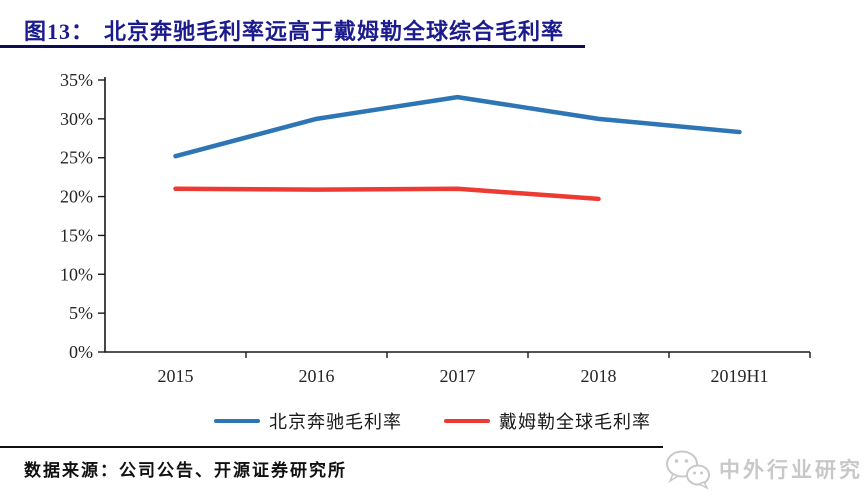  What do you see at coordinates (334, 31) in the screenshot?
I see `figure-title-text: 北京奔驰毛利率远高于戴姆勒全球综合毛利率` at bounding box center [334, 31].